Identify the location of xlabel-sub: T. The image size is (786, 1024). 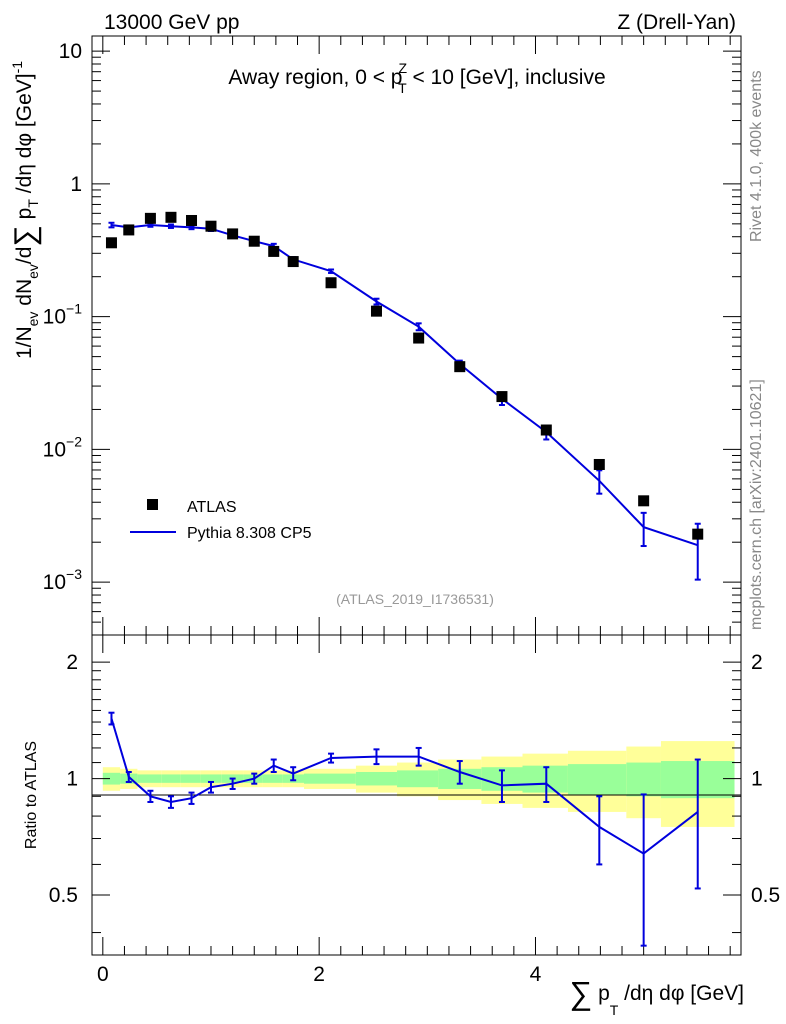
(614, 1010).